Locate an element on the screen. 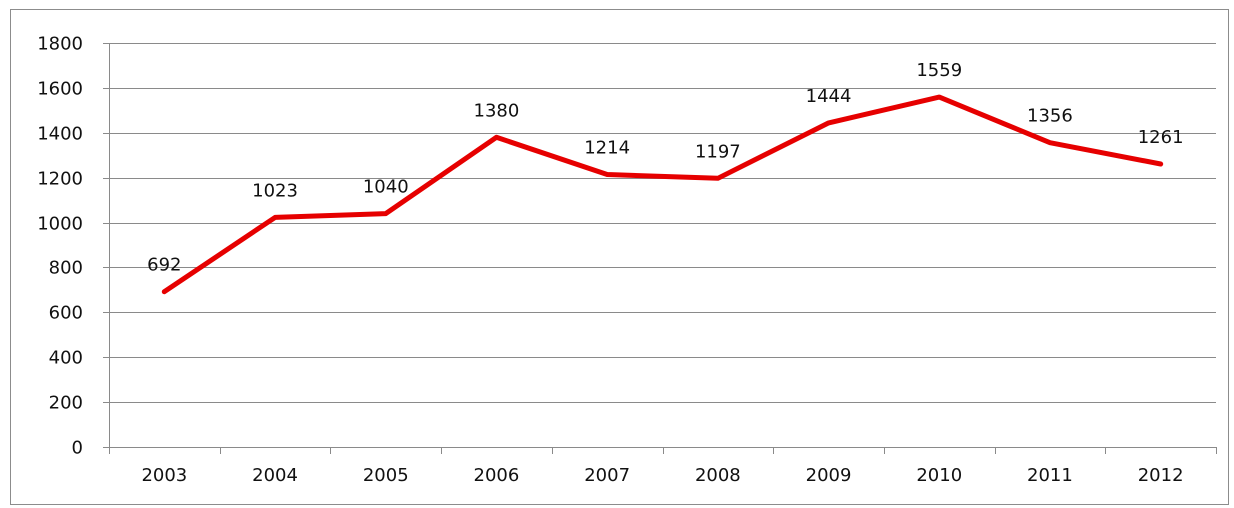 This screenshot has width=1234, height=508. x-tick-label-2008: 2008 is located at coordinates (718, 475).